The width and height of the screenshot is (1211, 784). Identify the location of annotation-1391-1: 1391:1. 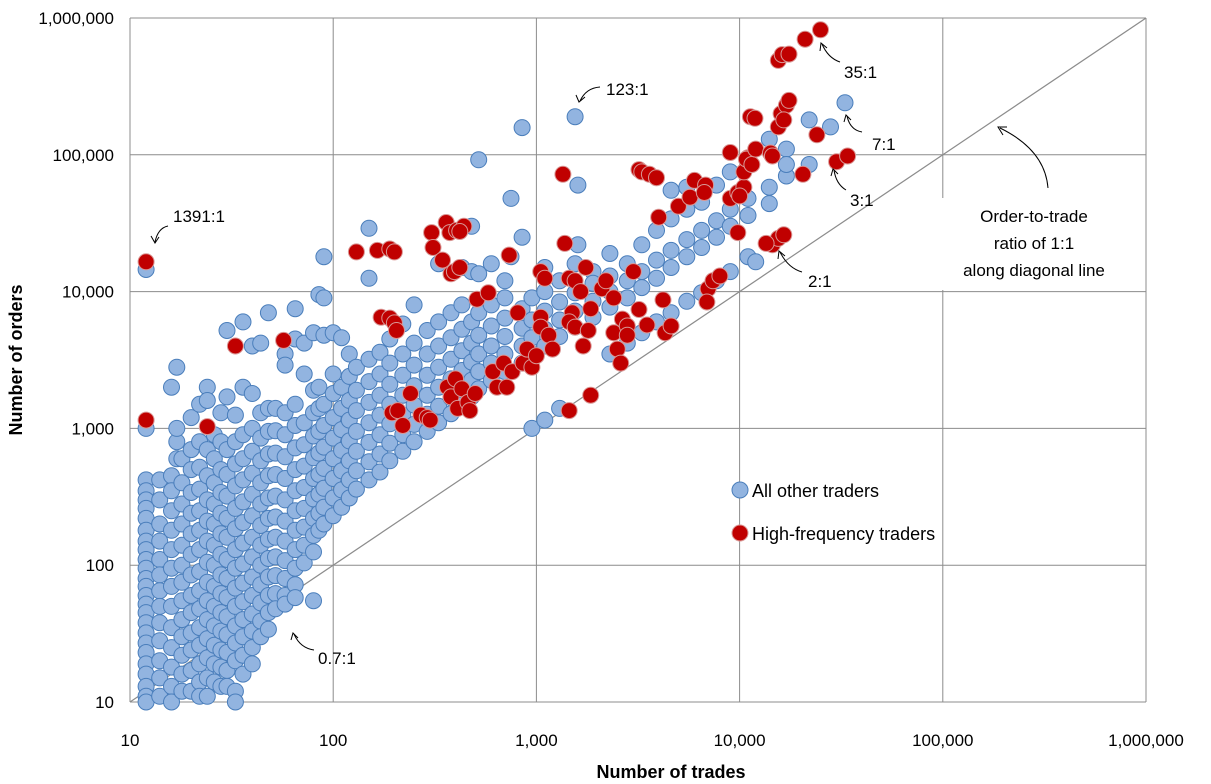
(199, 216).